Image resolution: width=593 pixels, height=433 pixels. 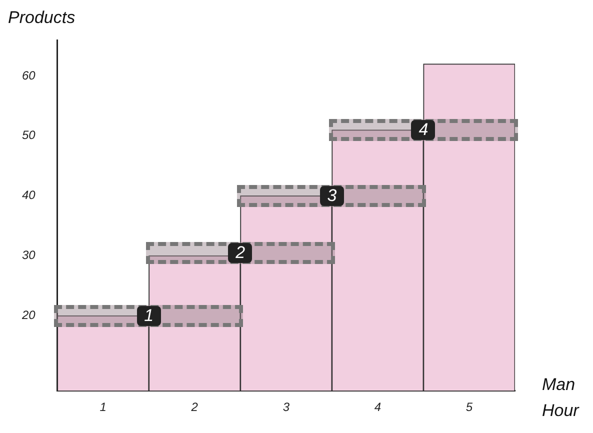 What do you see at coordinates (378, 407) in the screenshot?
I see `x-tick-label: 4` at bounding box center [378, 407].